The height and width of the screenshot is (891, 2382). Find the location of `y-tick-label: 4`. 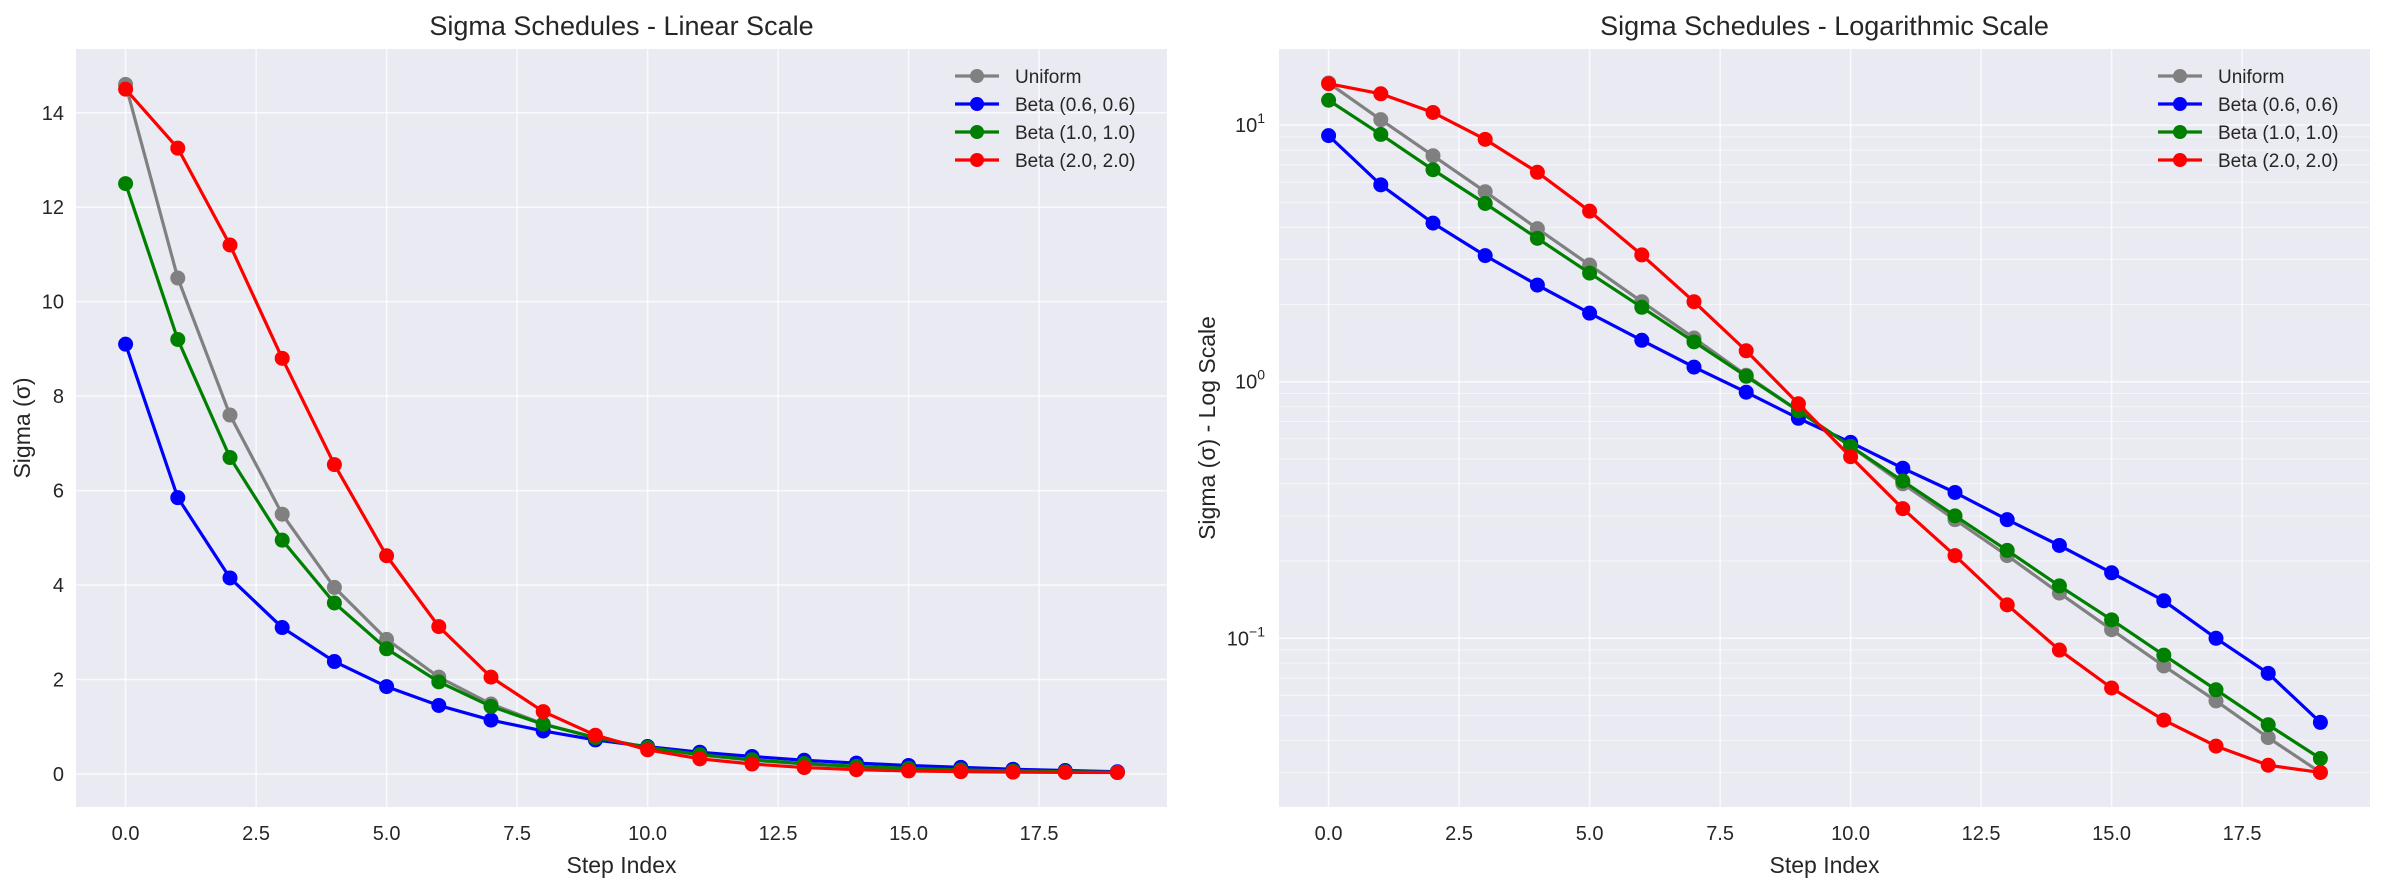

y-tick-label: 4 is located at coordinates (58, 586).